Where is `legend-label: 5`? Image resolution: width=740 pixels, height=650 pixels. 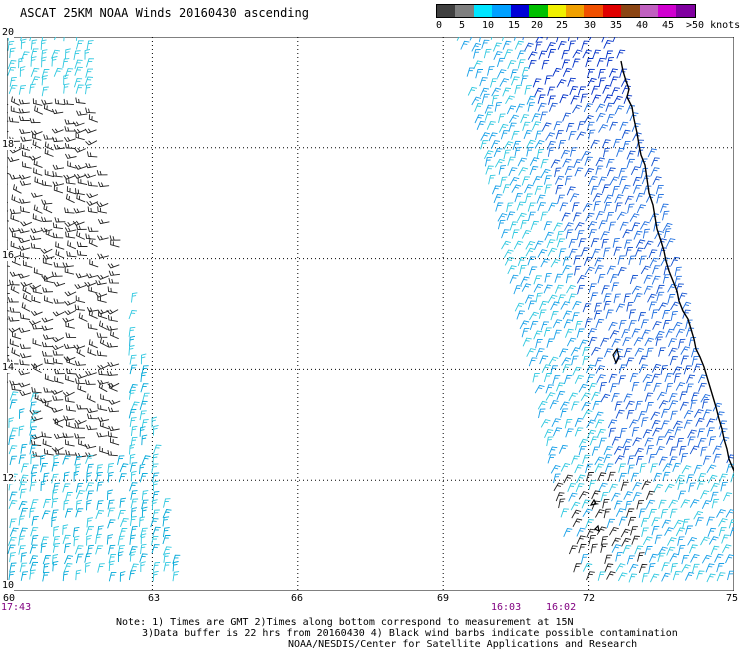 legend-label: 5 is located at coordinates (462, 25).